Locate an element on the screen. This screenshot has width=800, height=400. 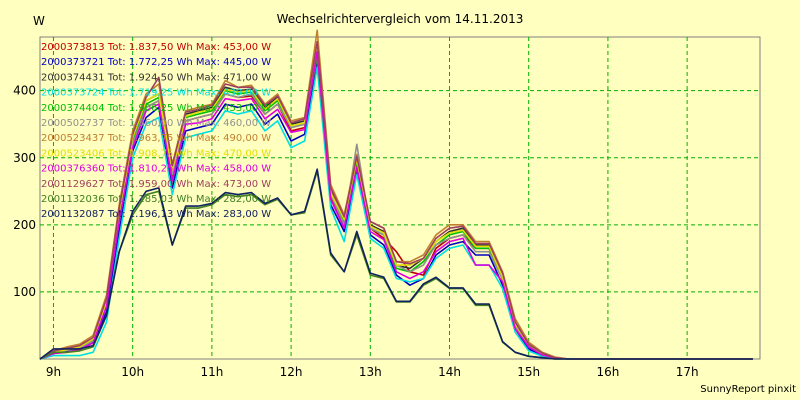
x-tick-label: 17h is located at coordinates (687, 372).